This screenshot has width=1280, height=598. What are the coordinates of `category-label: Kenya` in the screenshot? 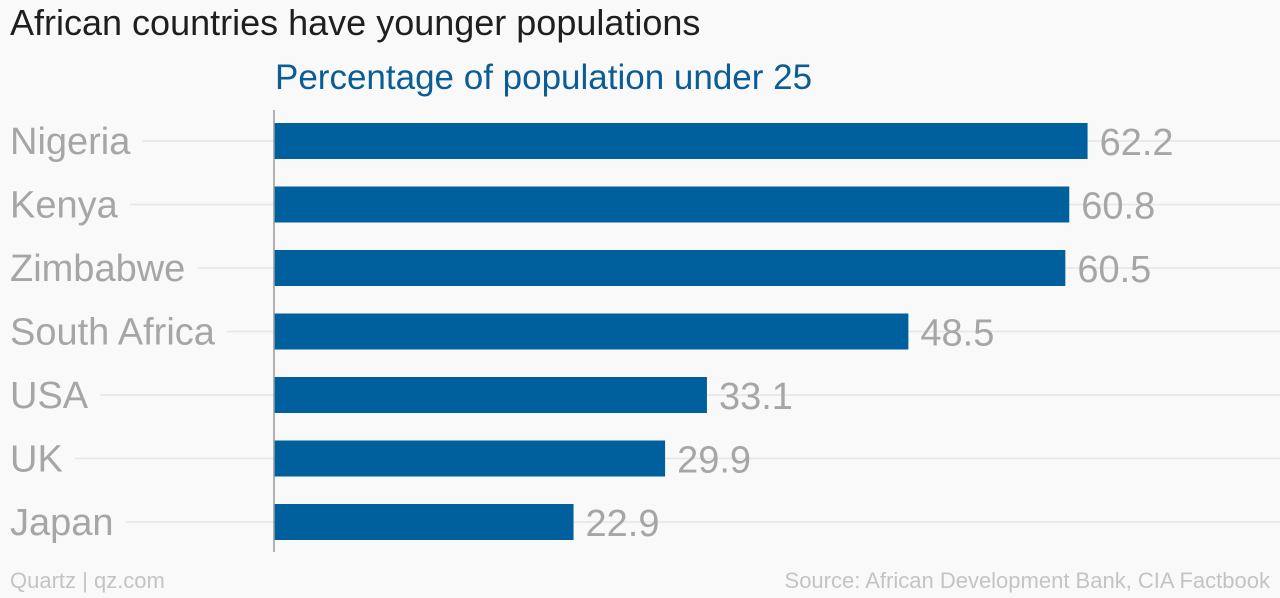 It's located at (64, 206).